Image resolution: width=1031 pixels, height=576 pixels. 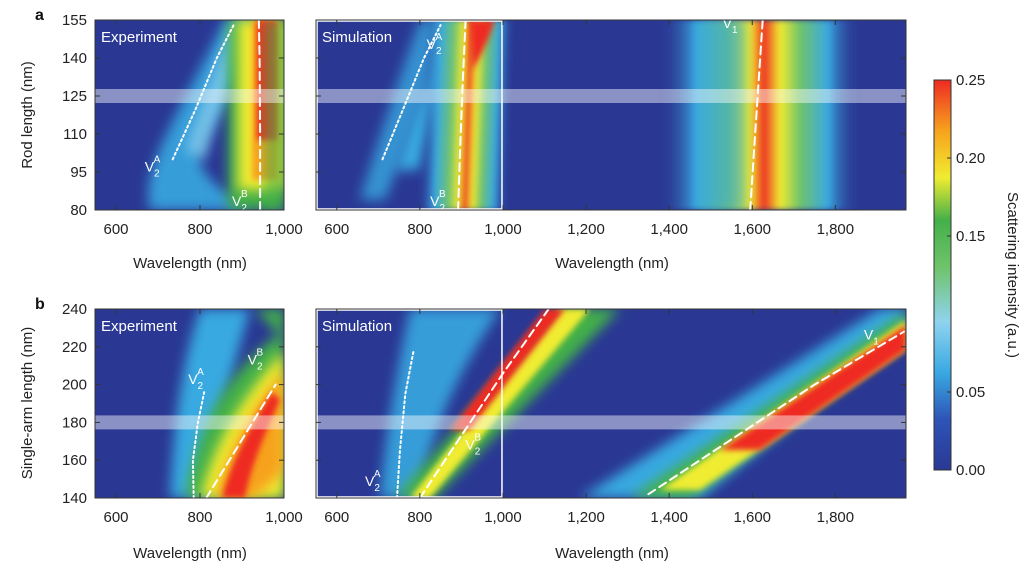 I want to click on y-tick-label: 95, so click(x=78, y=172).